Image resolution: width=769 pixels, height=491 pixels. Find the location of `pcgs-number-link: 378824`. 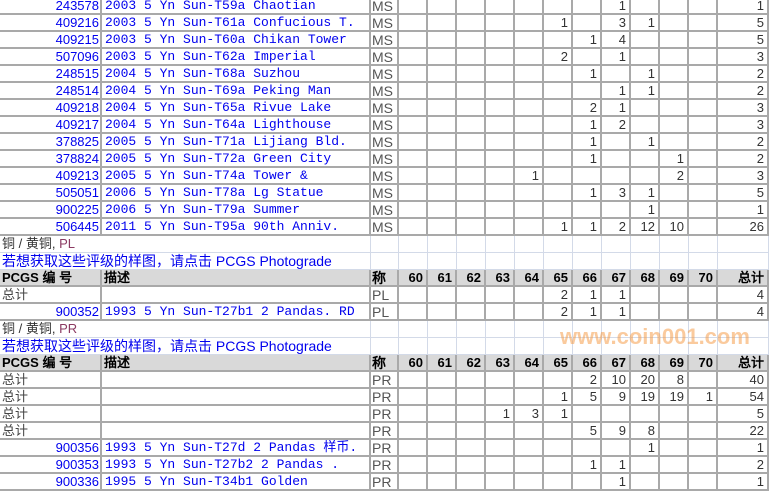

pcgs-number-link: 378824 is located at coordinates (51, 159).